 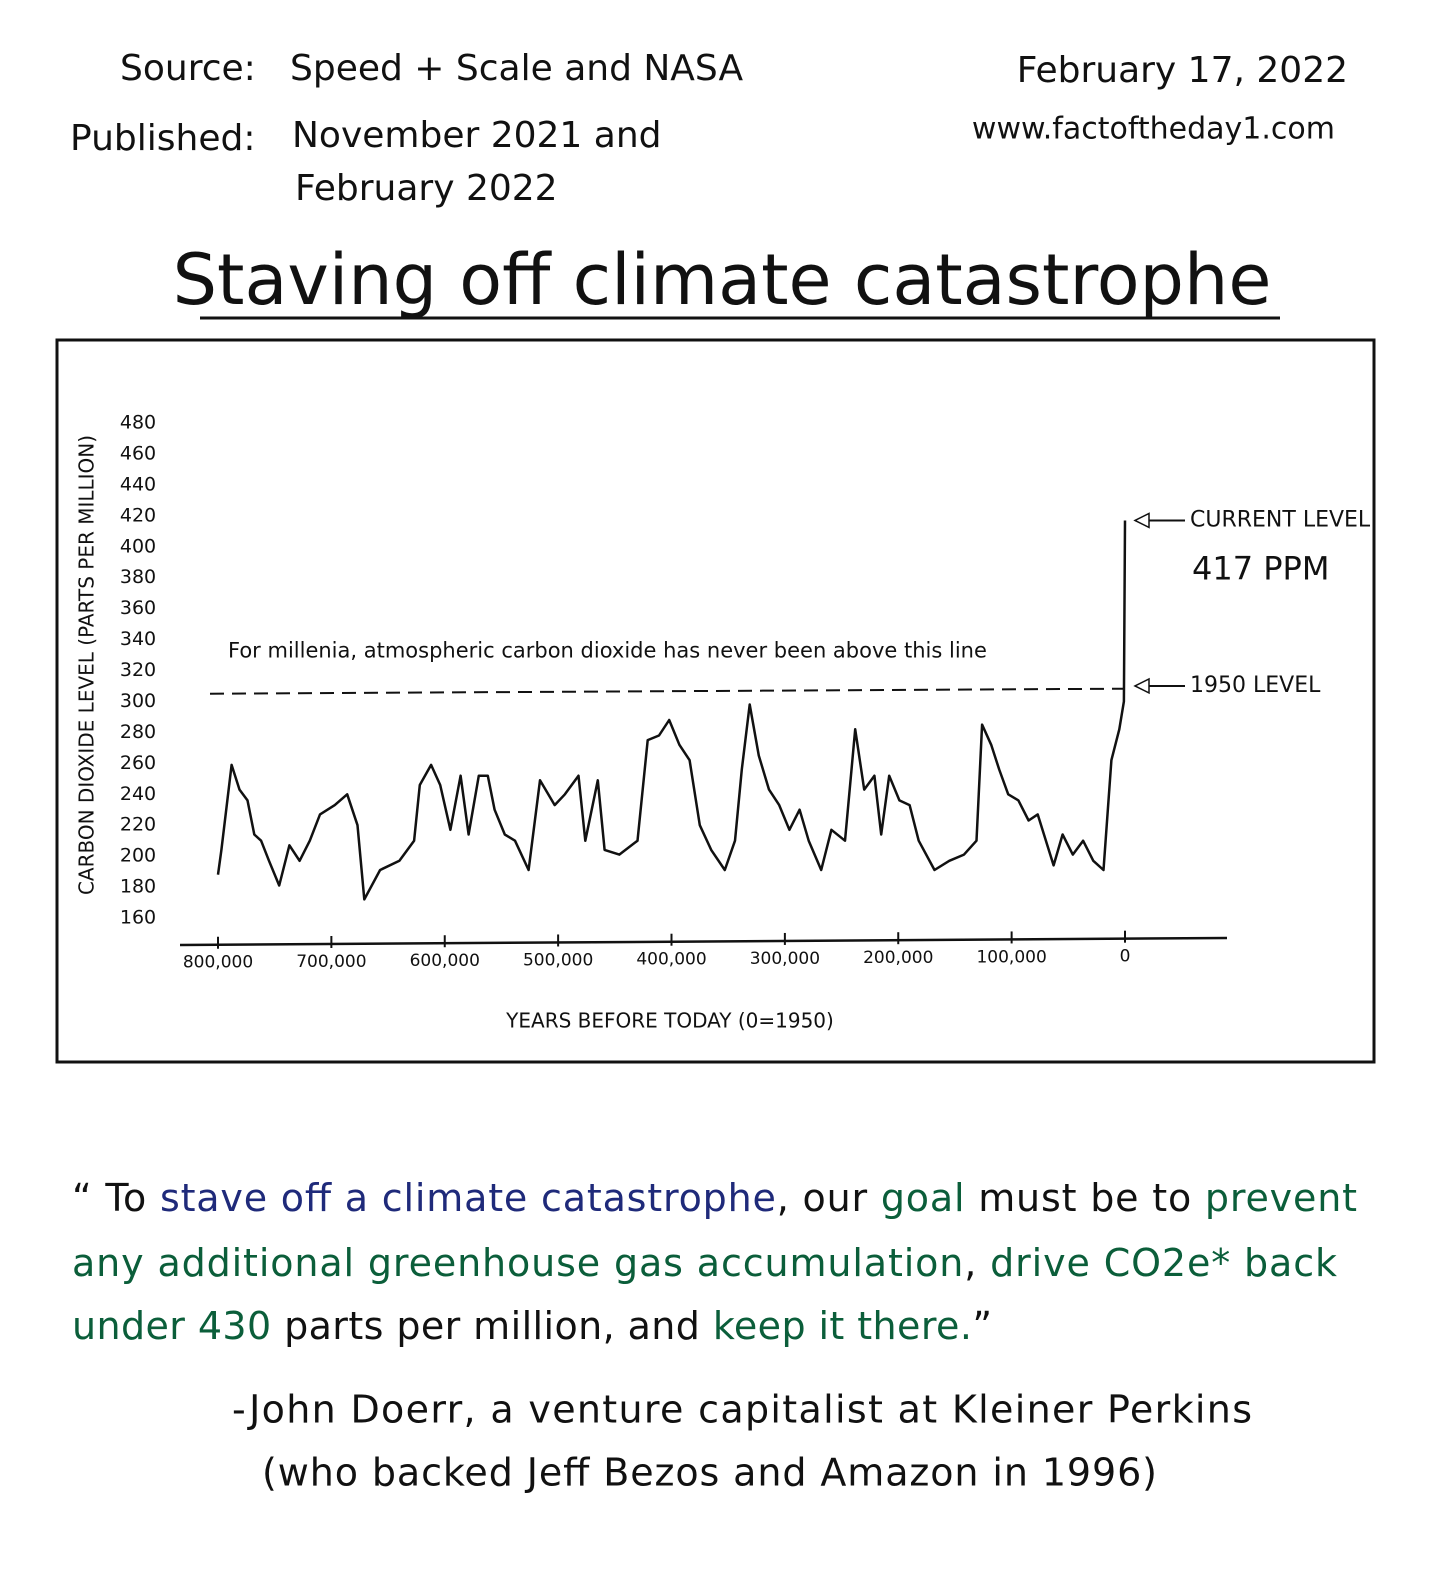 I want to click on published-label: Published:, so click(x=162, y=138).